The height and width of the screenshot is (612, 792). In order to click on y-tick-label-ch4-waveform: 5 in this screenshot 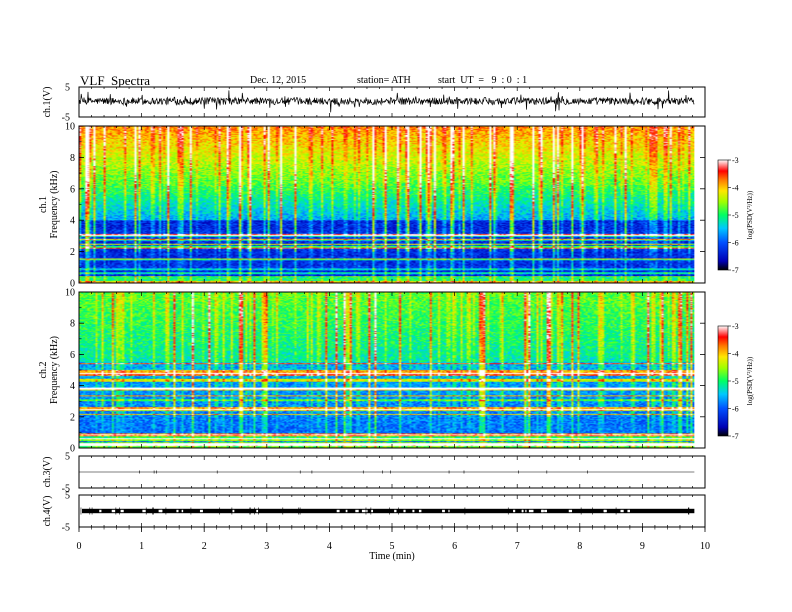, I will do `click(67, 496)`.